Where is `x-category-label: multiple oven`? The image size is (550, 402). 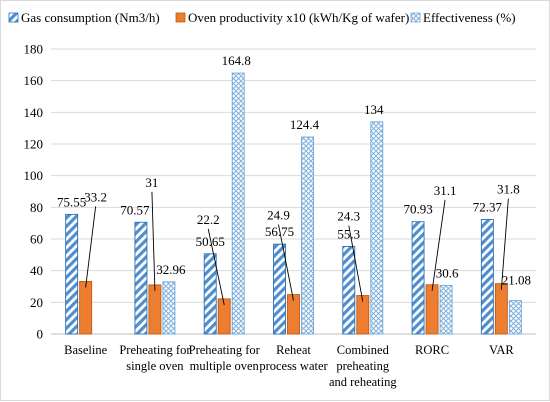
x-category-label: multiple oven is located at coordinates (225, 366).